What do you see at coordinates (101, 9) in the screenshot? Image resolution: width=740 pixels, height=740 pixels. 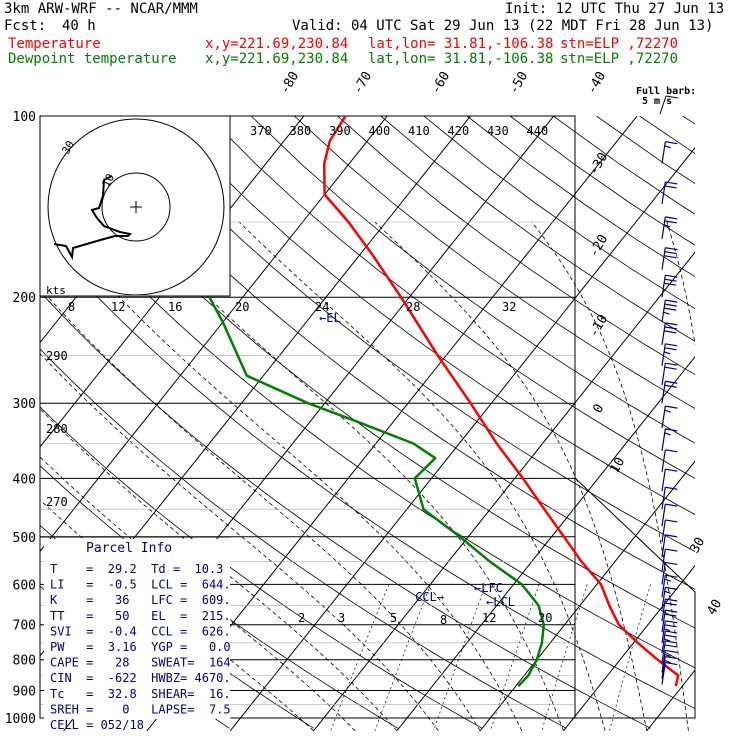 I see `model-title: 3km ARW-WRF -- NCAR/MMM` at bounding box center [101, 9].